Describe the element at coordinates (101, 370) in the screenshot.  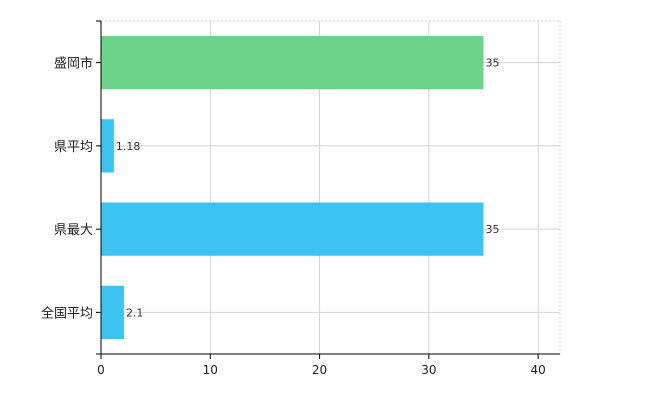
I see `x-tick-label: 0` at that location.